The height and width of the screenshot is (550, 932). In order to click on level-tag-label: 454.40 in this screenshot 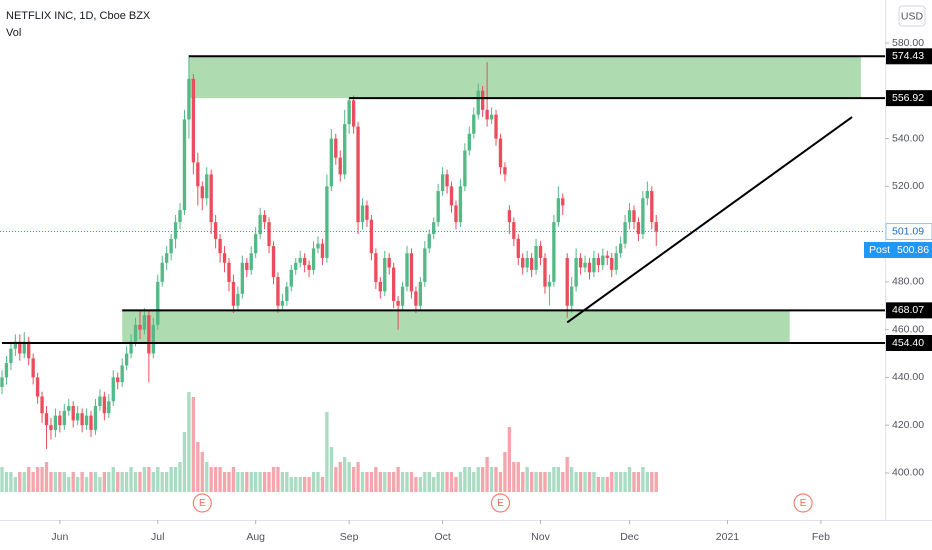, I will do `click(908, 343)`.